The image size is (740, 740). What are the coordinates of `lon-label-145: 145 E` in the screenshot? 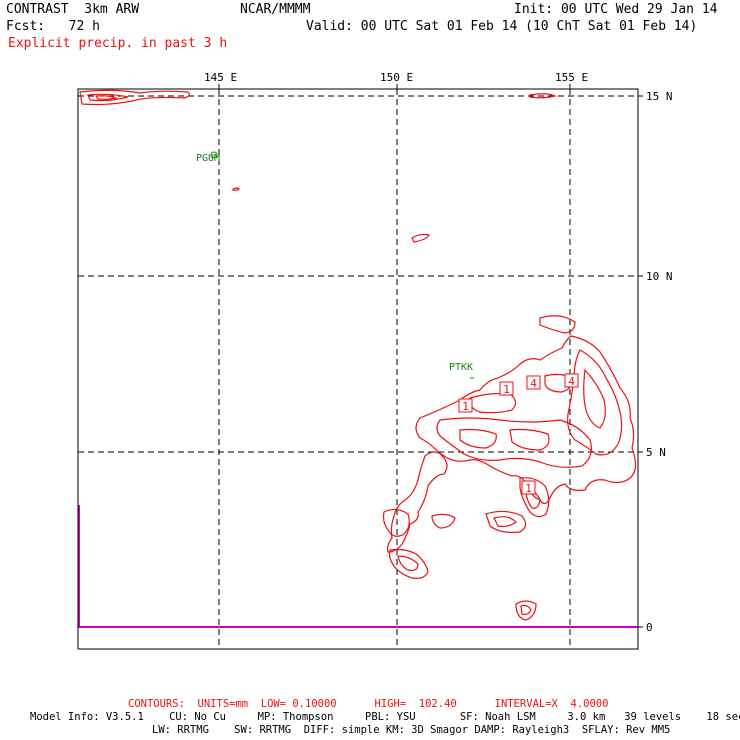 It's located at (221, 77).